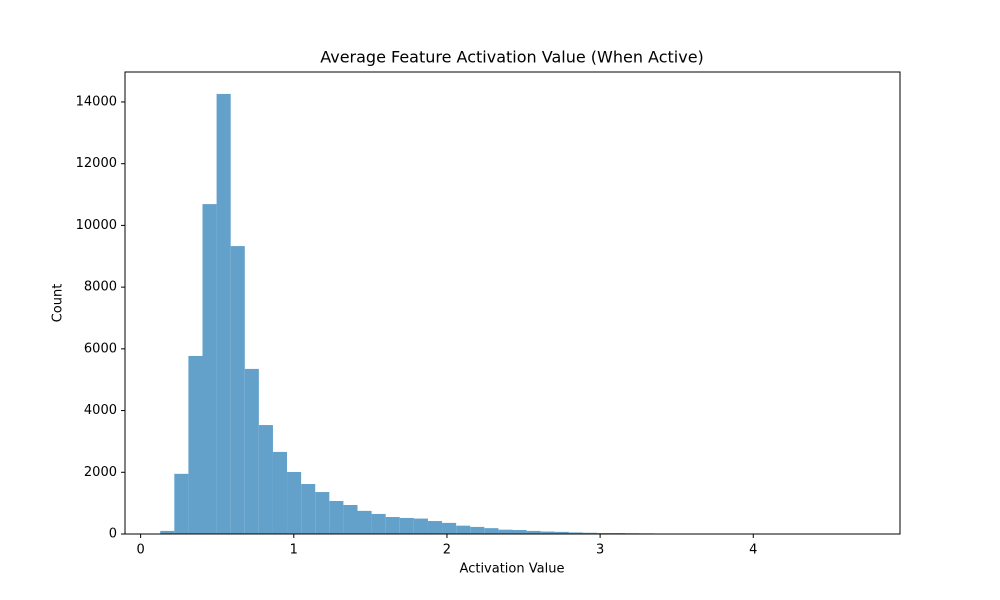 The height and width of the screenshot is (600, 1000). Describe the element at coordinates (294, 550) in the screenshot. I see `x-tick-label: 1` at that location.